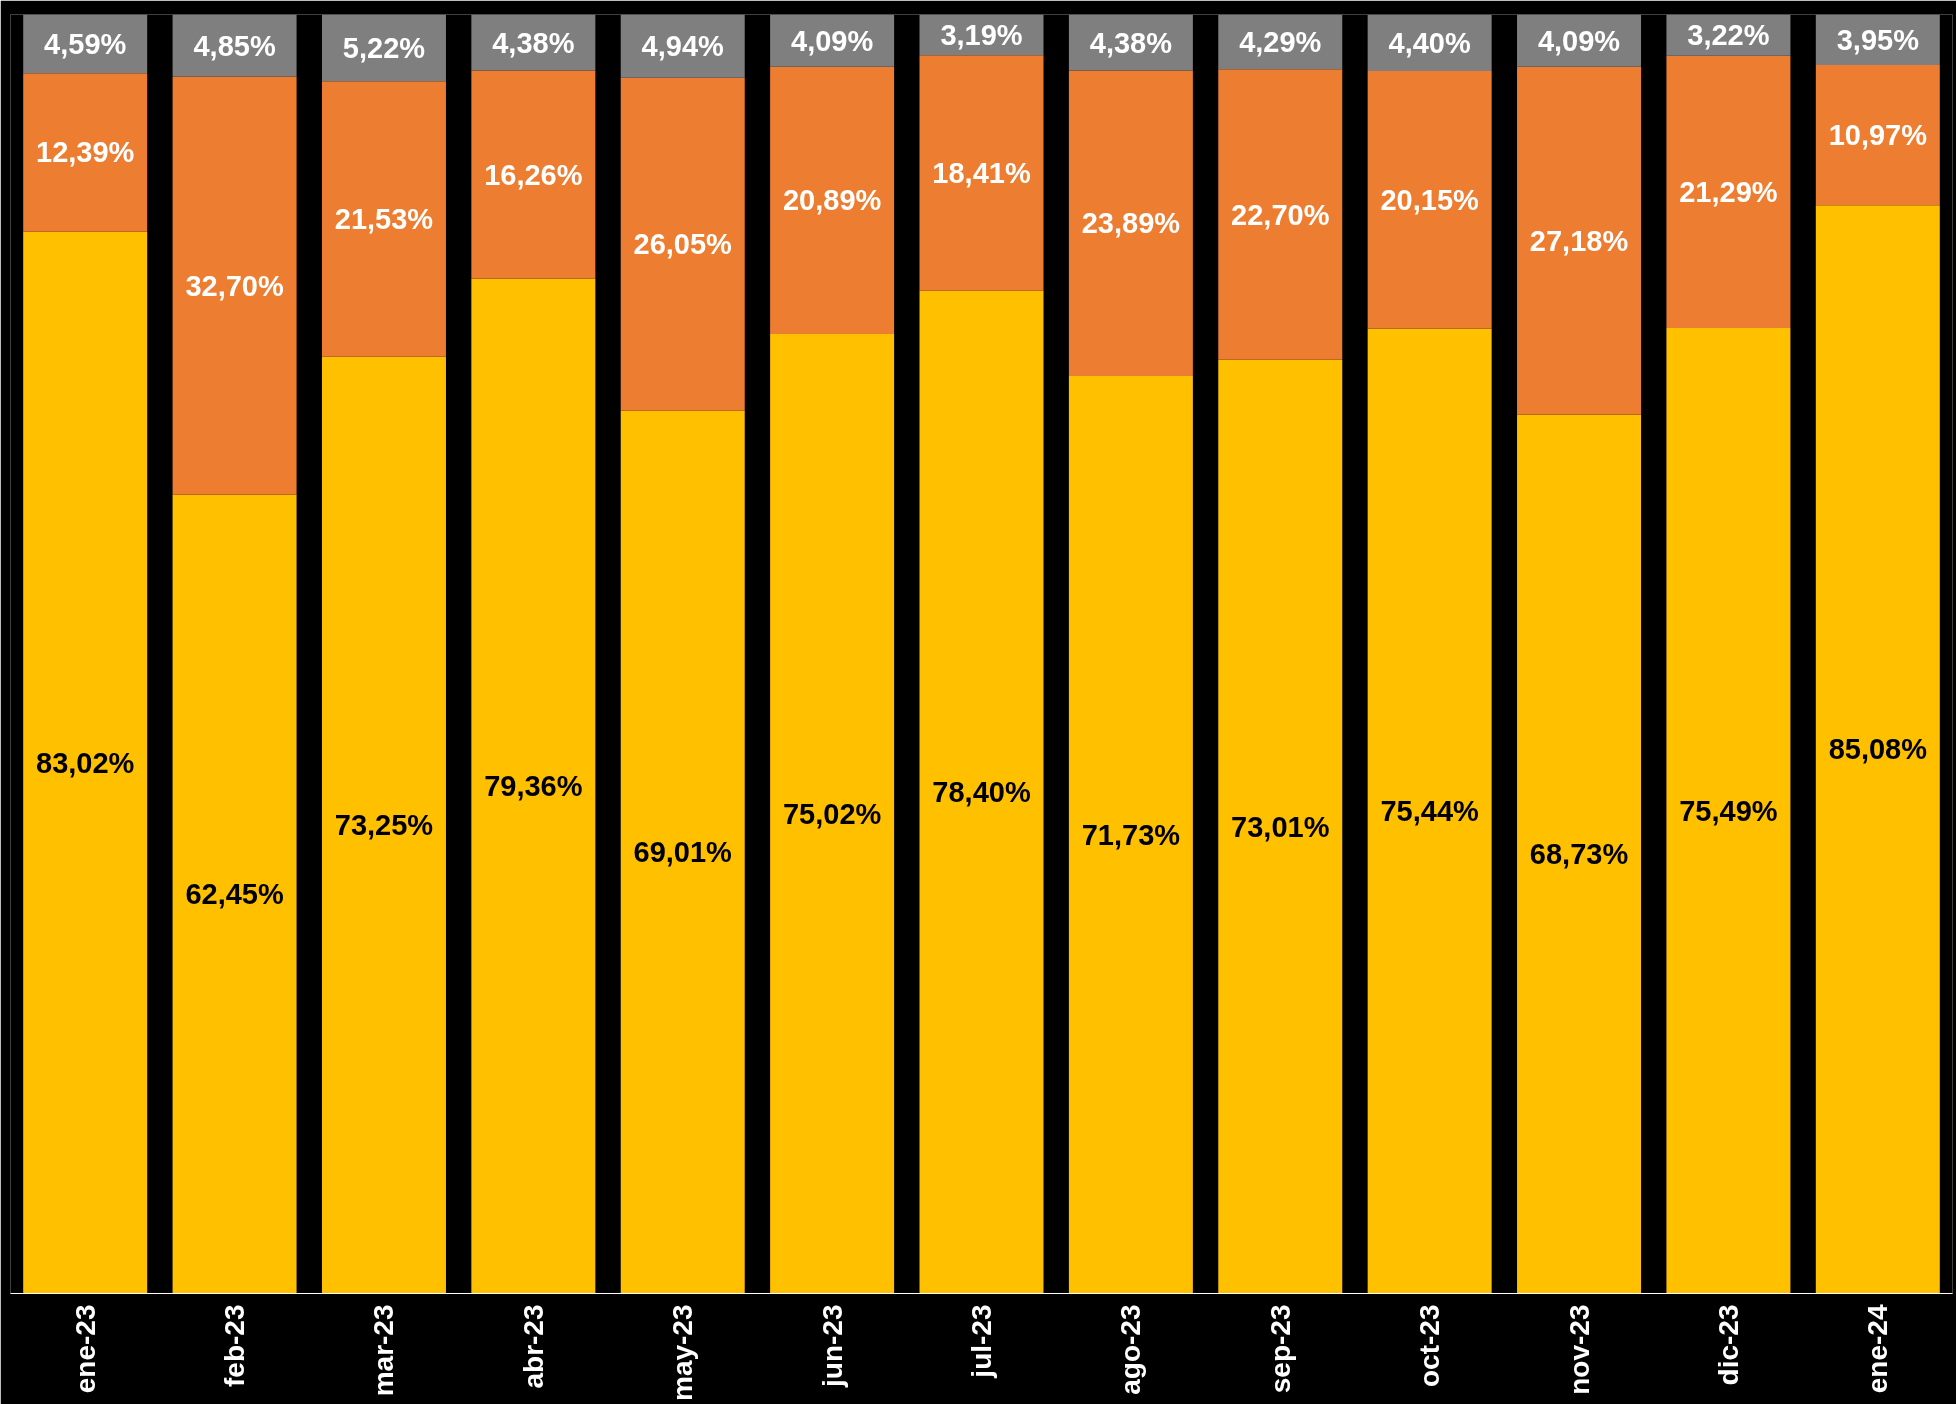 This screenshot has height=1404, width=1956. I want to click on x-tick-label: may-23, so click(683, 1353).